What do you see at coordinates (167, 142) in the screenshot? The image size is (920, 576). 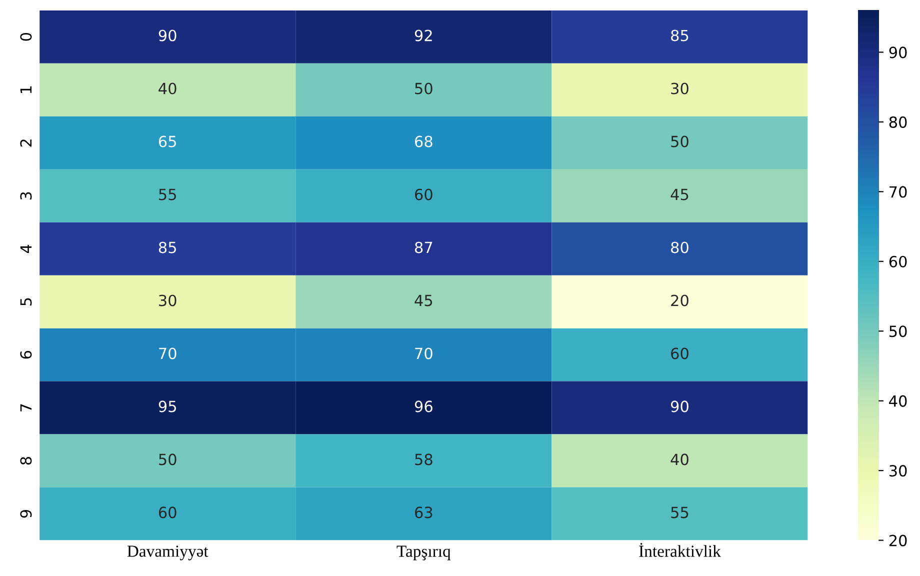 I see `data-label: 65` at bounding box center [167, 142].